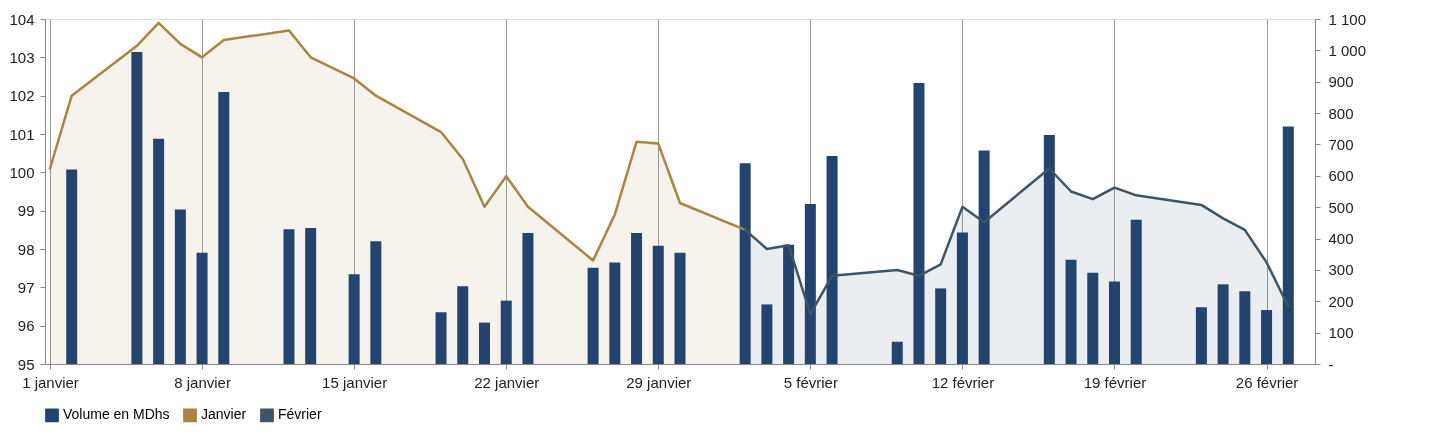 The image size is (1442, 444). What do you see at coordinates (1331, 364) in the screenshot?
I see `y2-tick-label: -` at bounding box center [1331, 364].